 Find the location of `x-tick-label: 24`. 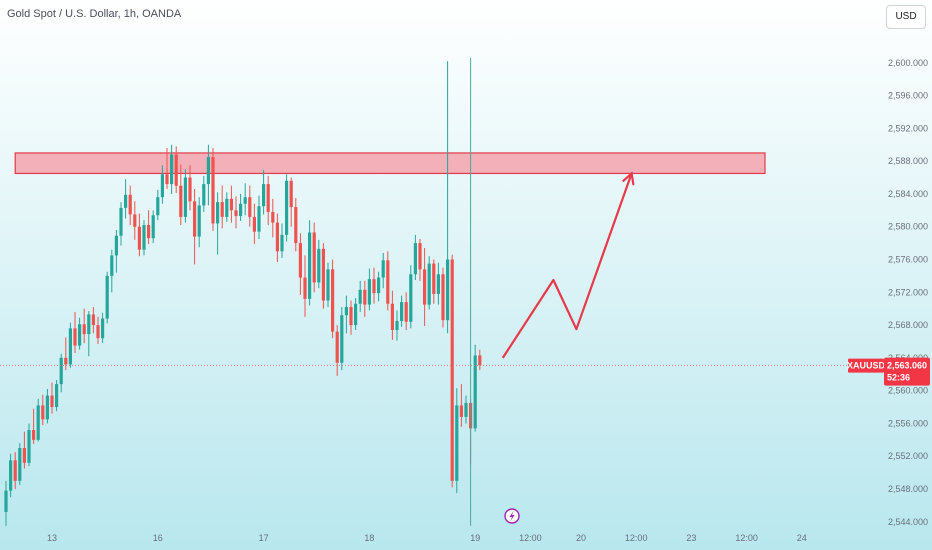

x-tick-label: 24 is located at coordinates (802, 538).